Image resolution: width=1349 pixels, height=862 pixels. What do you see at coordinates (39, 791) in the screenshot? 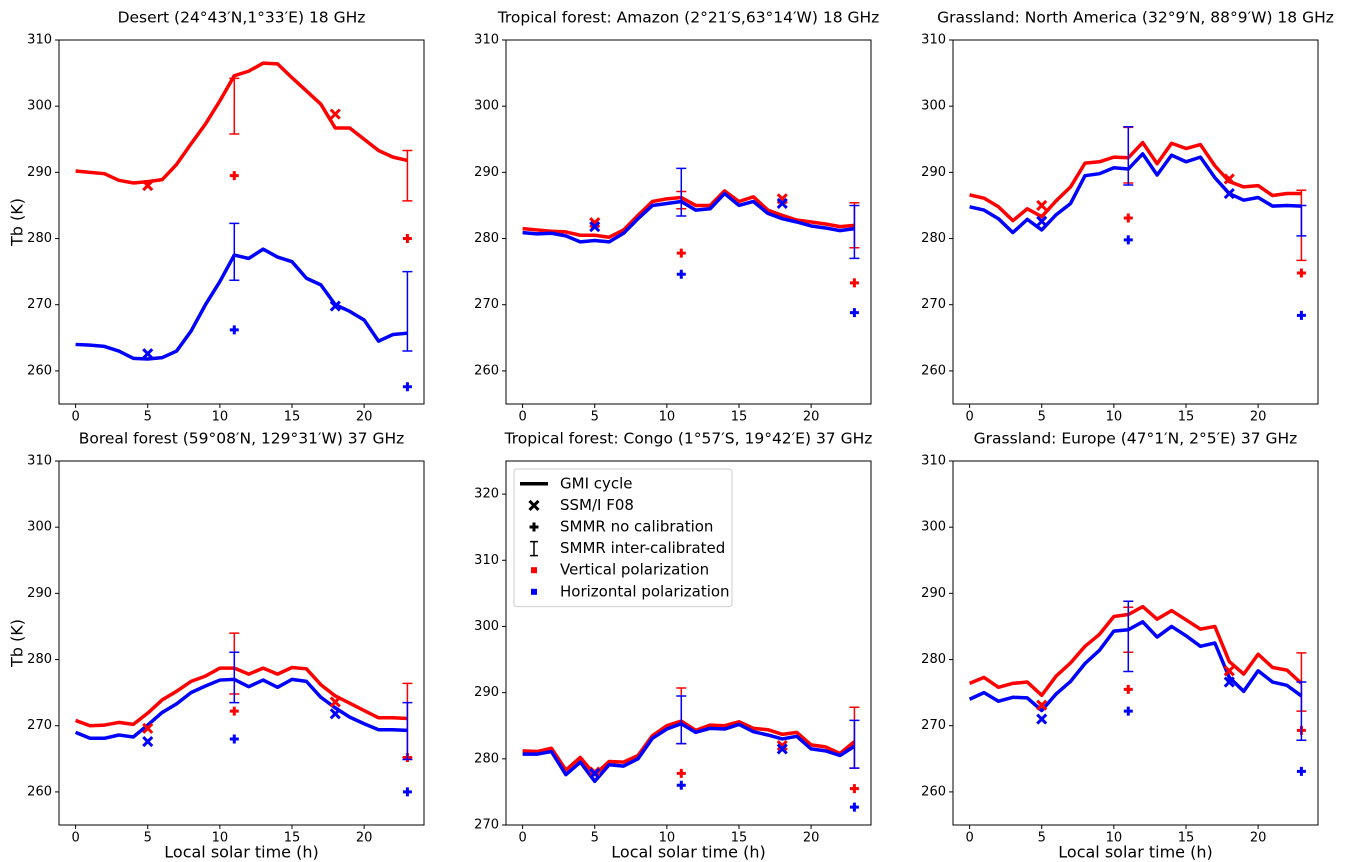
I see `y-tick-label: 260` at bounding box center [39, 791].